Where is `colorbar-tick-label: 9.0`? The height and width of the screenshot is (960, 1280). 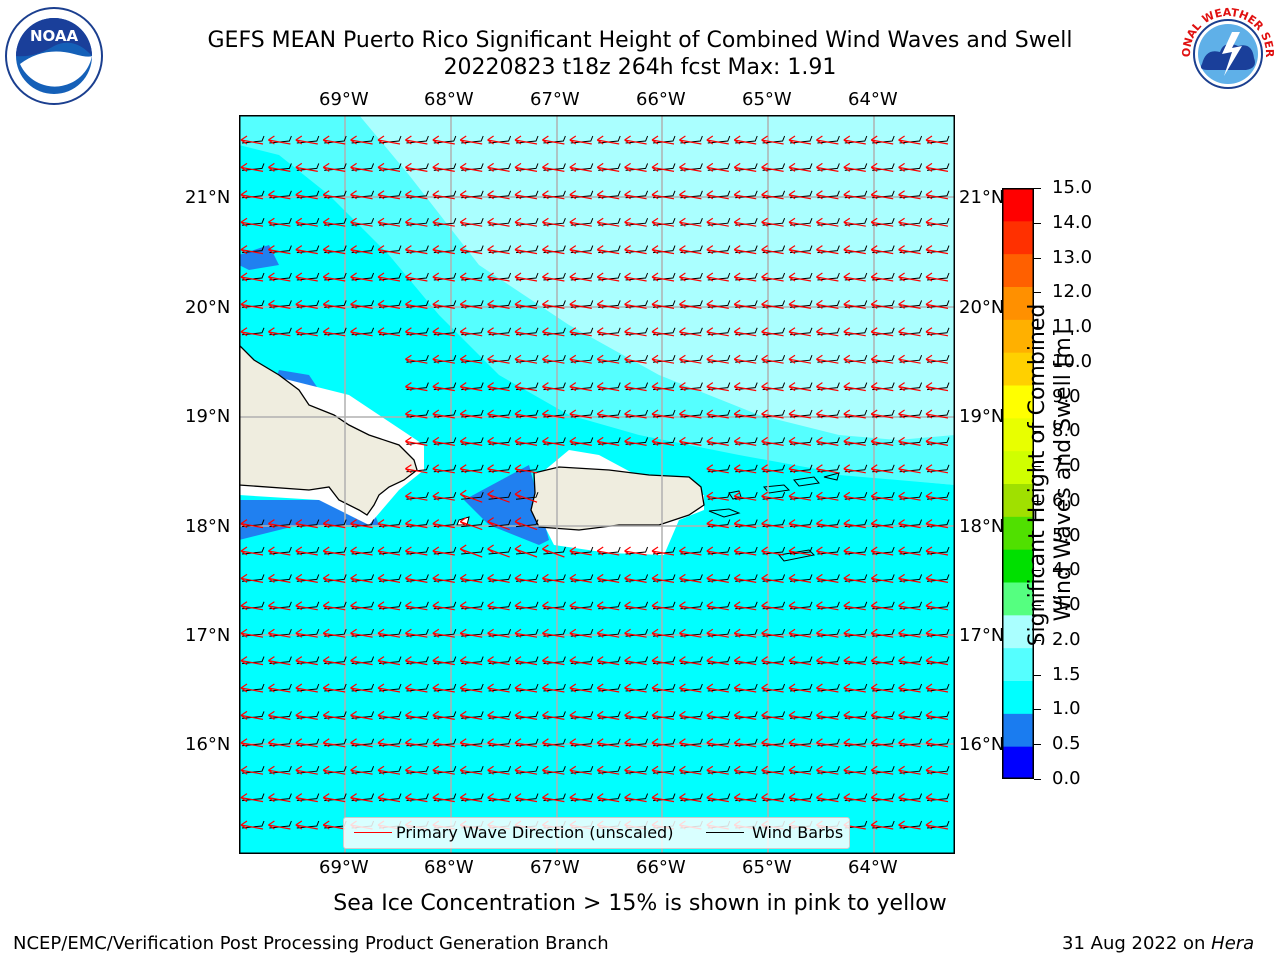 colorbar-tick-label: 9.0 is located at coordinates (1066, 396).